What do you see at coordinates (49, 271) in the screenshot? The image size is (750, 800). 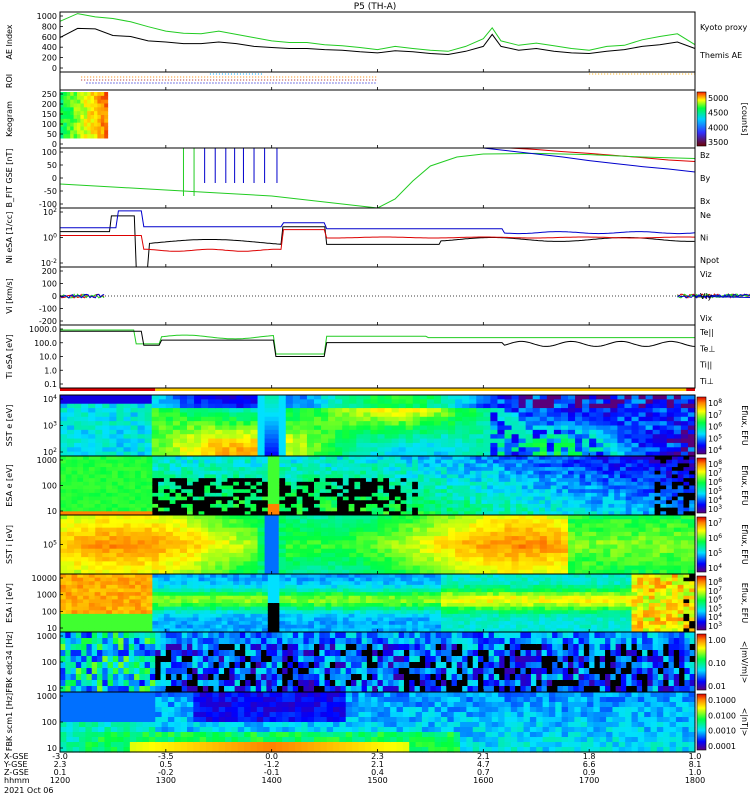 I see `ytick-vi-0: 200` at bounding box center [49, 271].